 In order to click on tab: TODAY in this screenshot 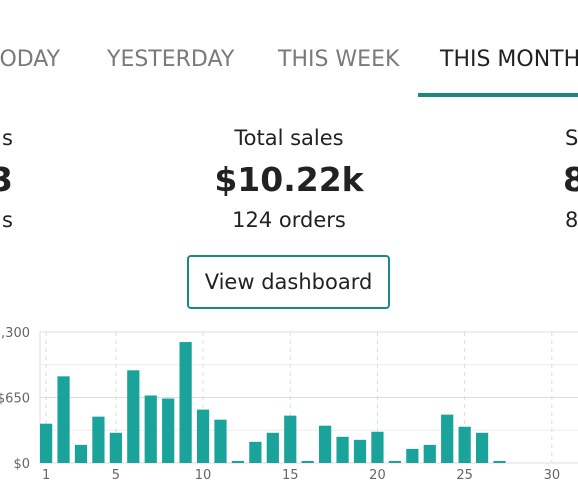, I will do `click(30, 59)`.